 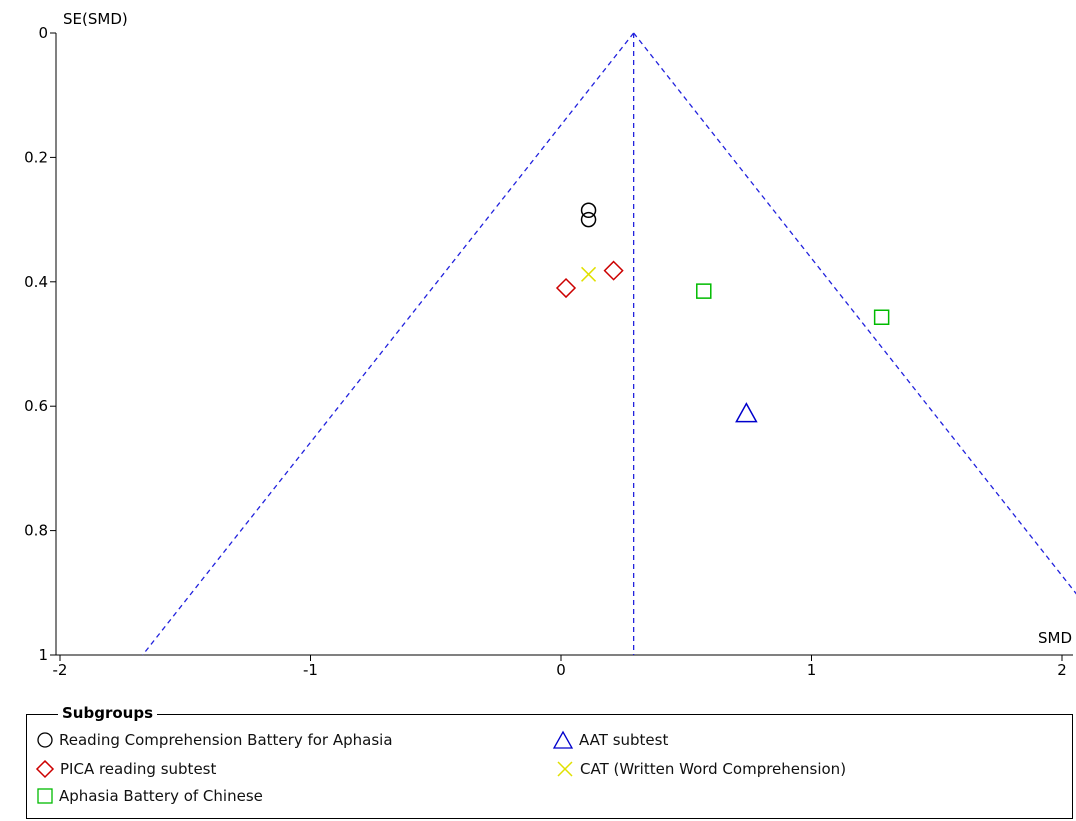 What do you see at coordinates (36, 157) in the screenshot?
I see `y-tick-label: 0.2` at bounding box center [36, 157].